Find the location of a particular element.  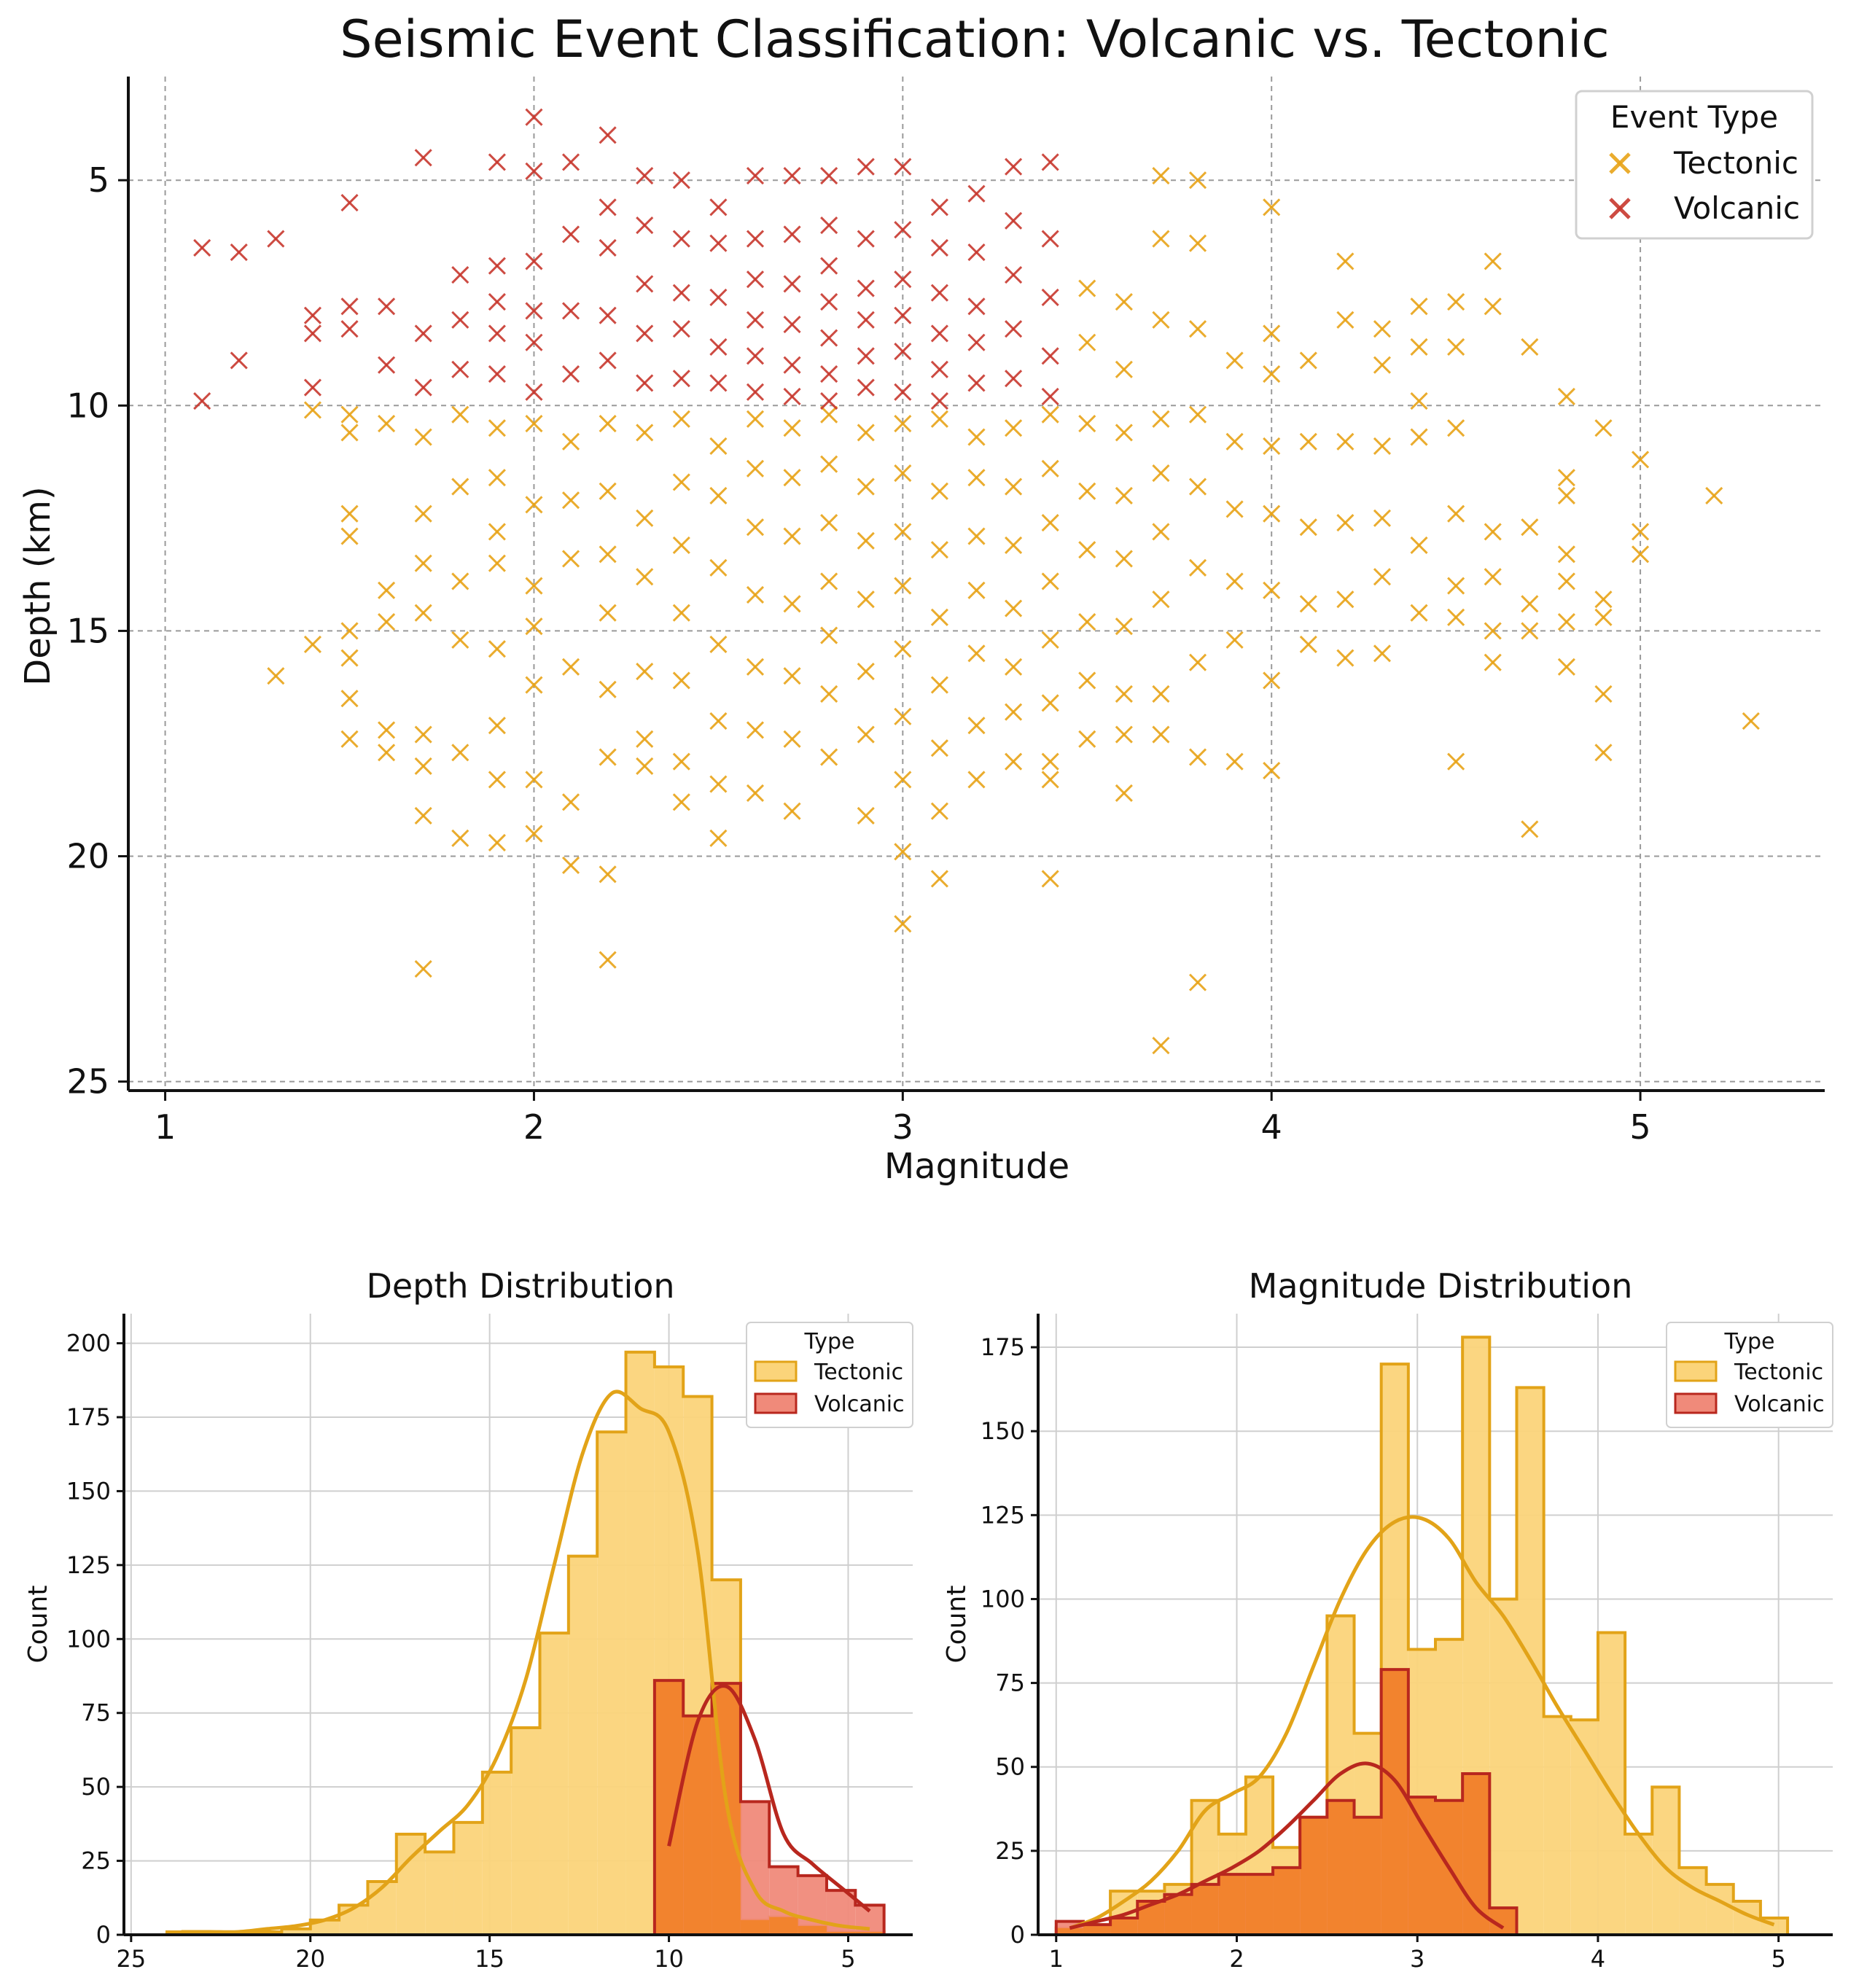

mag-hist-kde-volcanic is located at coordinates (1287, 1845).